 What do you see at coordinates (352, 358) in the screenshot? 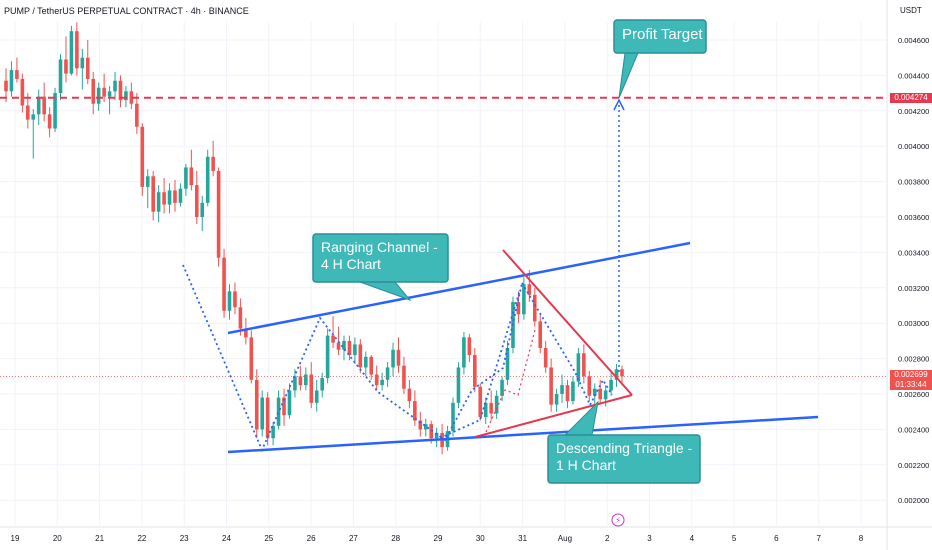
I see `swing-dotted-path` at bounding box center [352, 358].